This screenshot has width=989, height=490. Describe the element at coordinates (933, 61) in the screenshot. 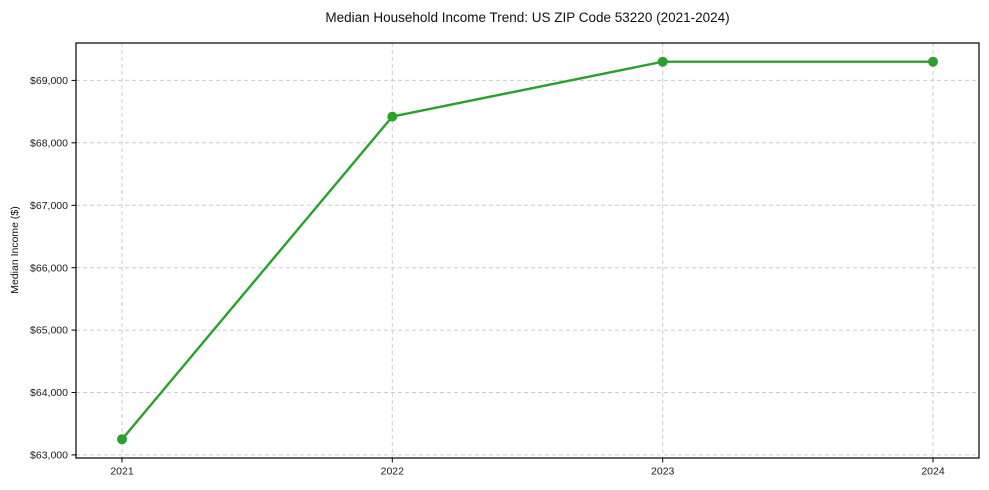

I see `data-point-2024` at that location.